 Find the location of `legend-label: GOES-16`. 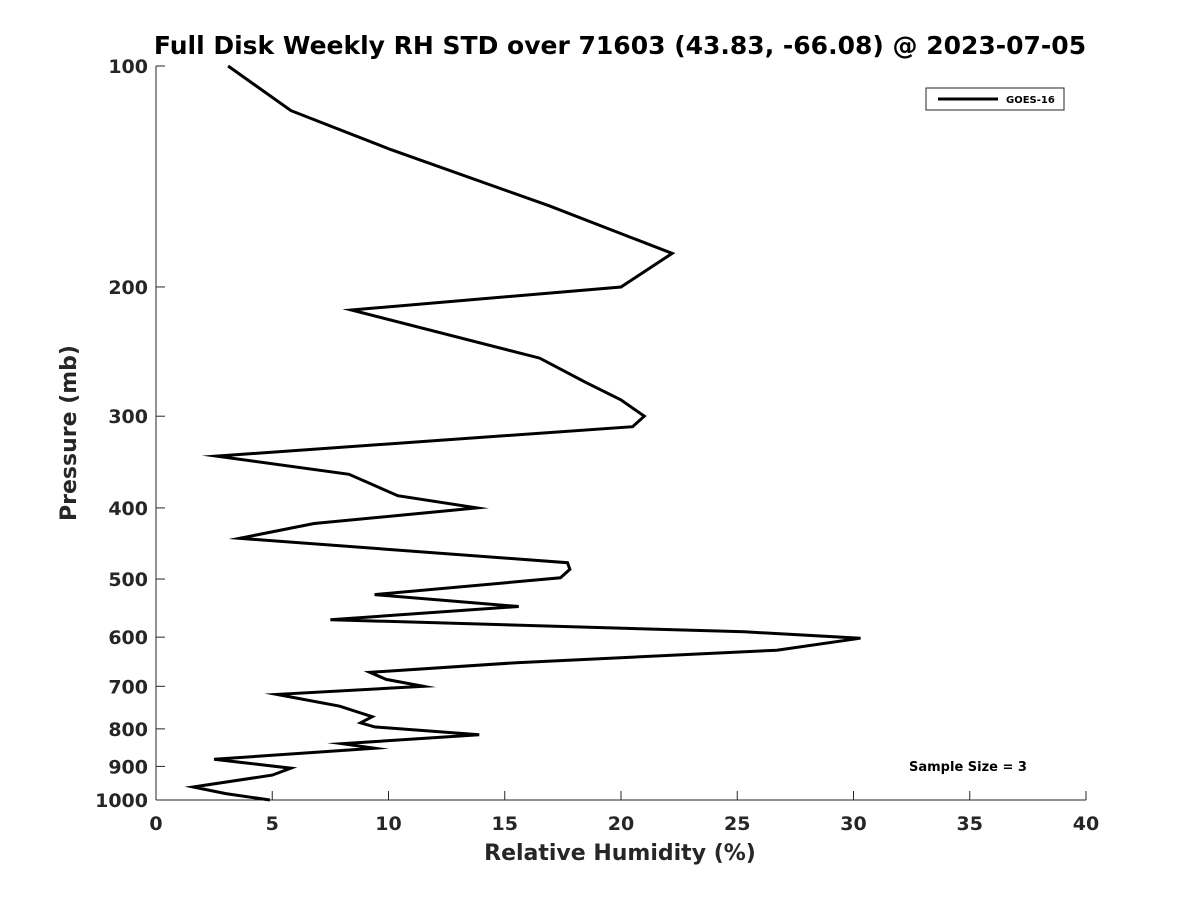

legend-label: GOES-16 is located at coordinates (1030, 100).